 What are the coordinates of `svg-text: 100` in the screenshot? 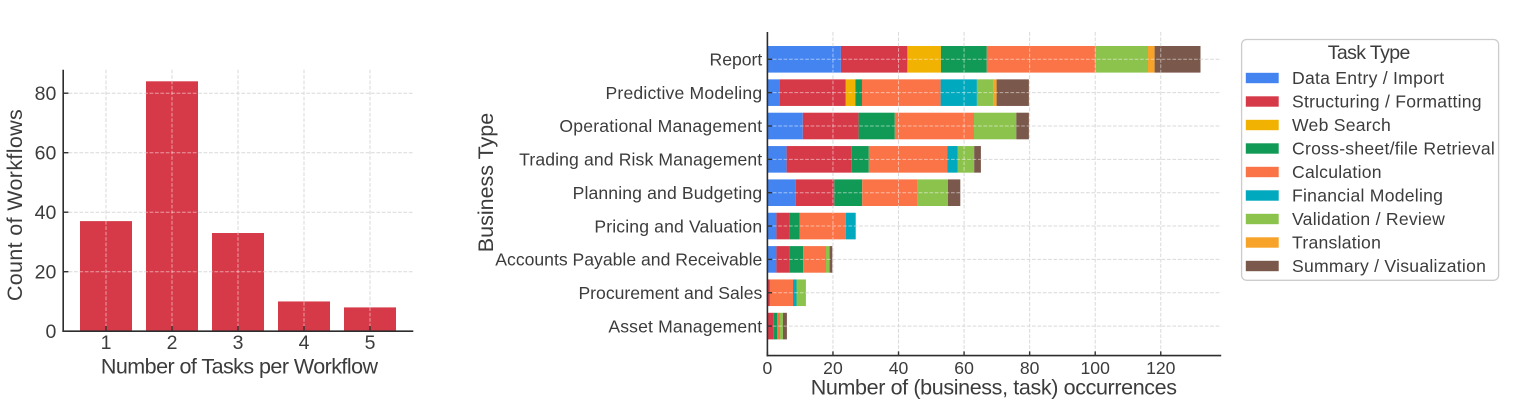 It's located at (1096, 368).